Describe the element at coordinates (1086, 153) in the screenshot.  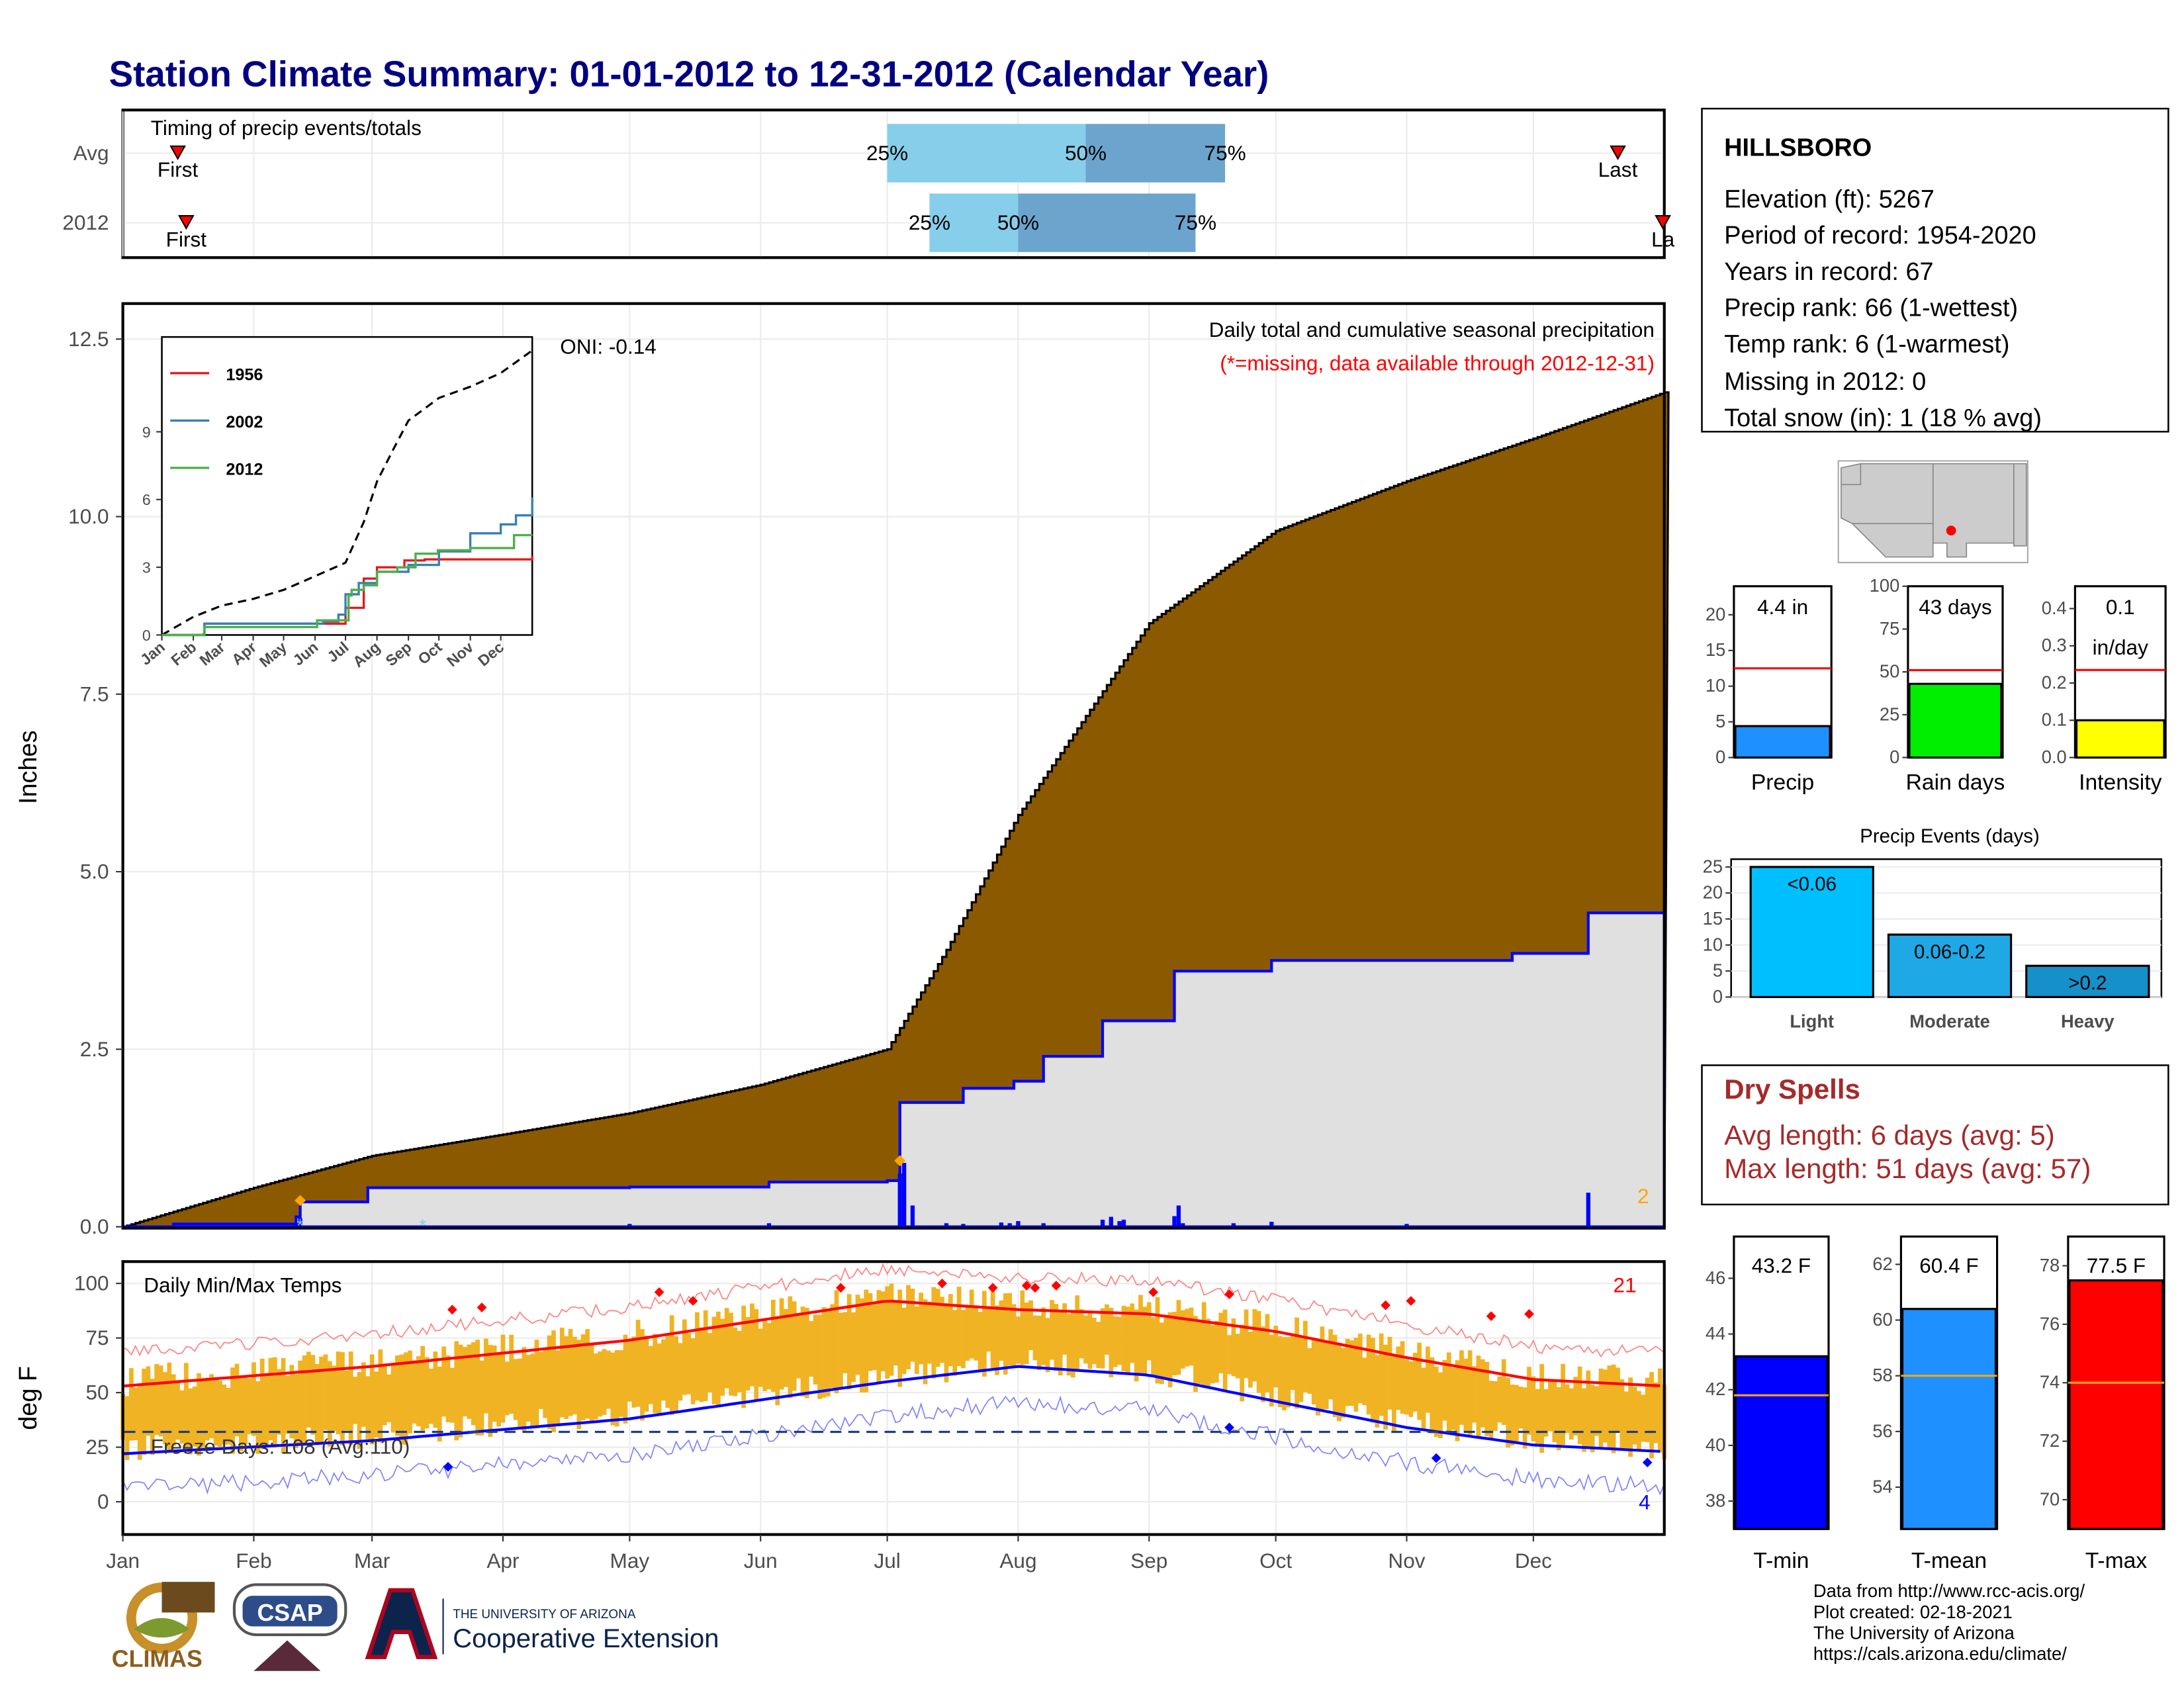
I see `timing-p50-label: 50%` at that location.